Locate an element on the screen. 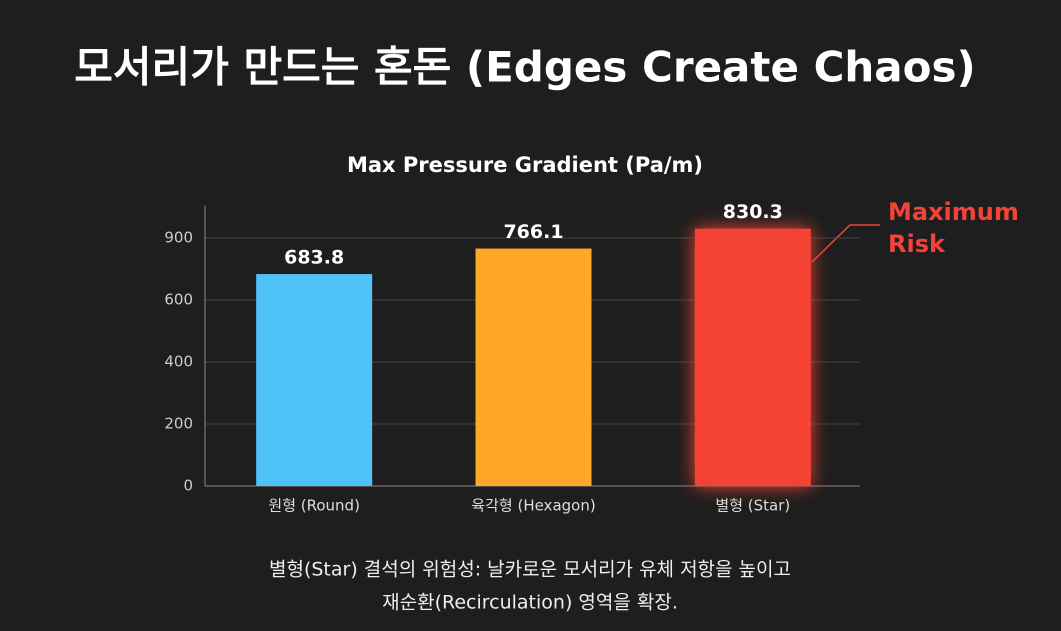  x-tick-label: 별형 (Star) is located at coordinates (752, 506).